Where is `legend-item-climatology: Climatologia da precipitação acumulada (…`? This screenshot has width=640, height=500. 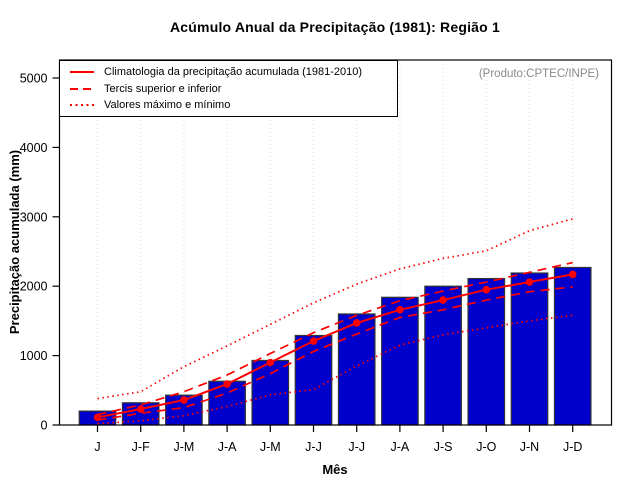
legend-item-climatology: Climatologia da precipitação acumulada (… is located at coordinates (233, 72).